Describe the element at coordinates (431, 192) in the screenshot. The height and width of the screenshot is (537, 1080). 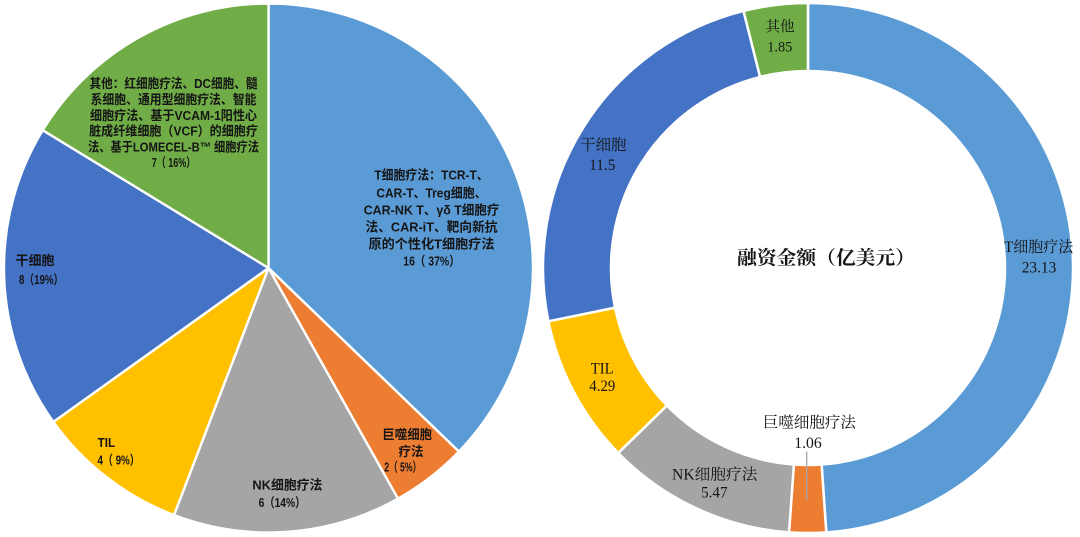
I see `svg-text: CAR-T、Treg细胞、` at that location.